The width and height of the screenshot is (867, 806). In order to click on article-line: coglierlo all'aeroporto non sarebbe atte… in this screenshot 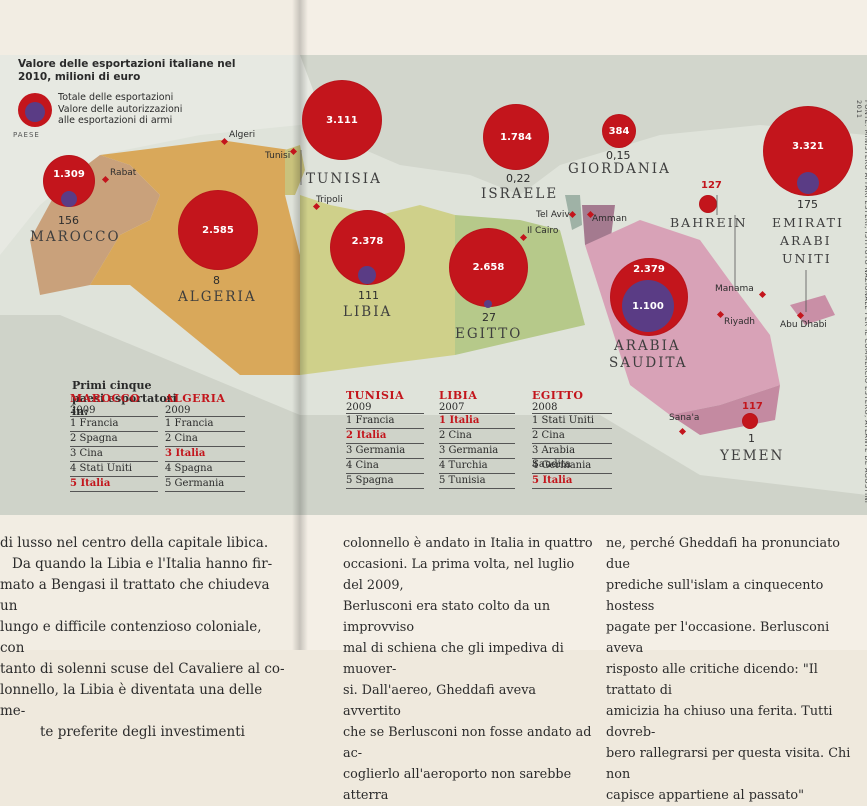, I will do `click(457, 785)`.